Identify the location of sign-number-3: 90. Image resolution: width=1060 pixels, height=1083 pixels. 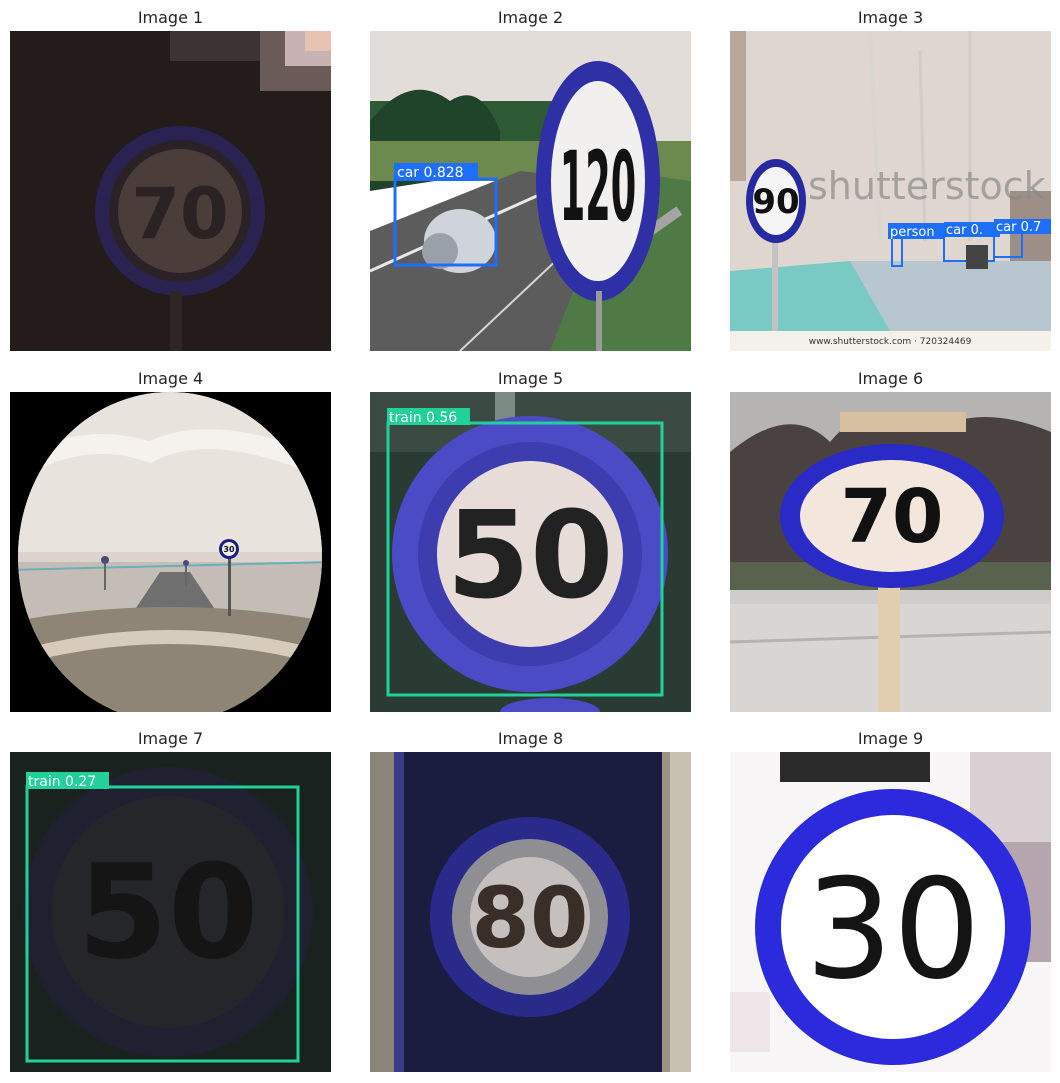
(775, 202).